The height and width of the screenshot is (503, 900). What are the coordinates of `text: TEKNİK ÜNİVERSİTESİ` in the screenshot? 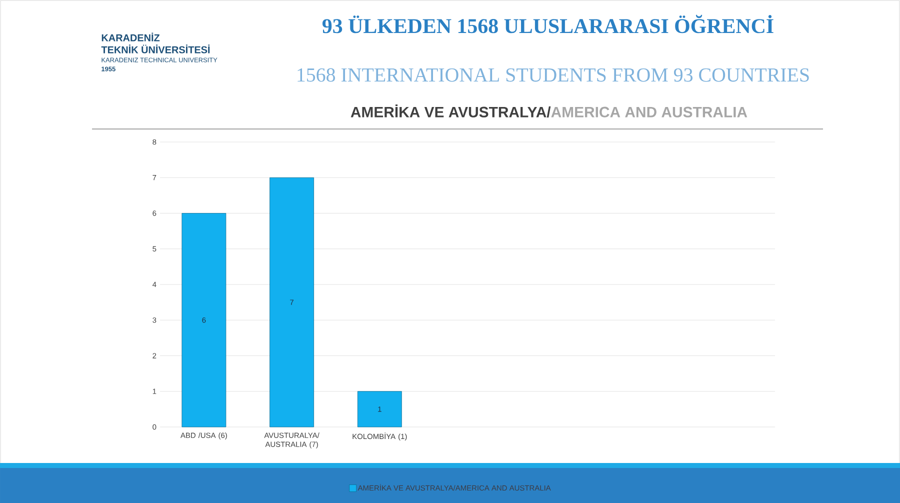 It's located at (155, 49).